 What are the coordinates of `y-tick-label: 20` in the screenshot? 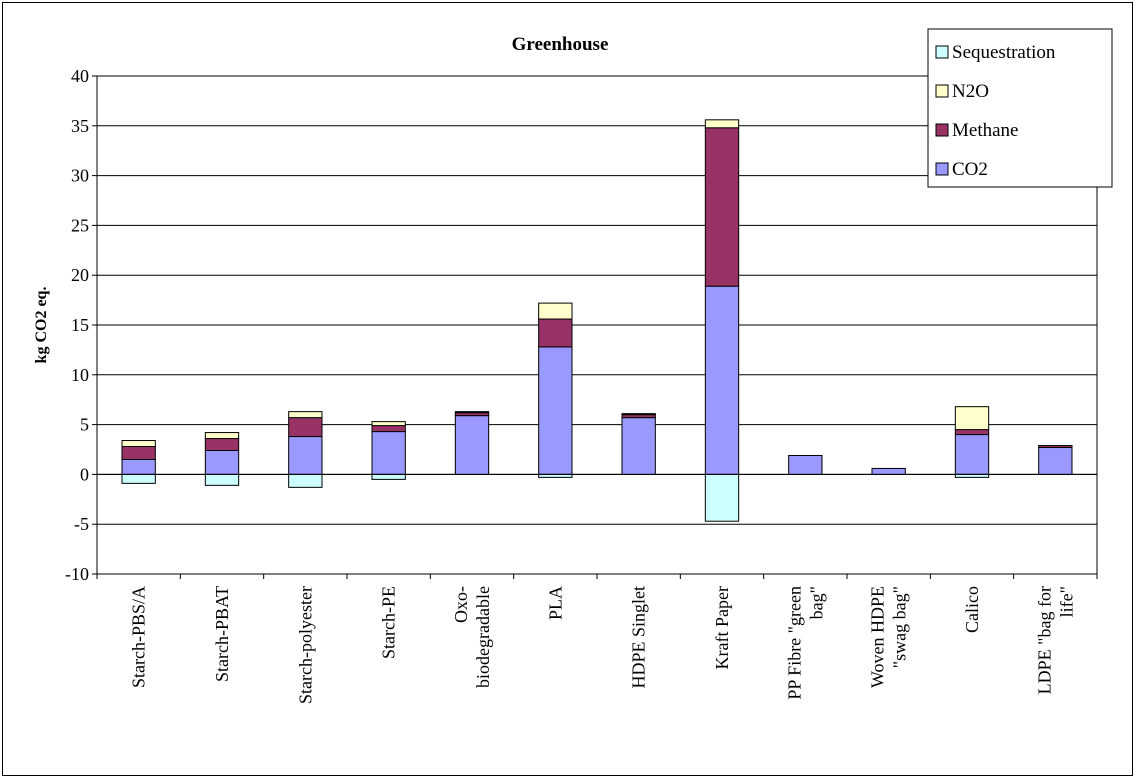 It's located at (80, 275).